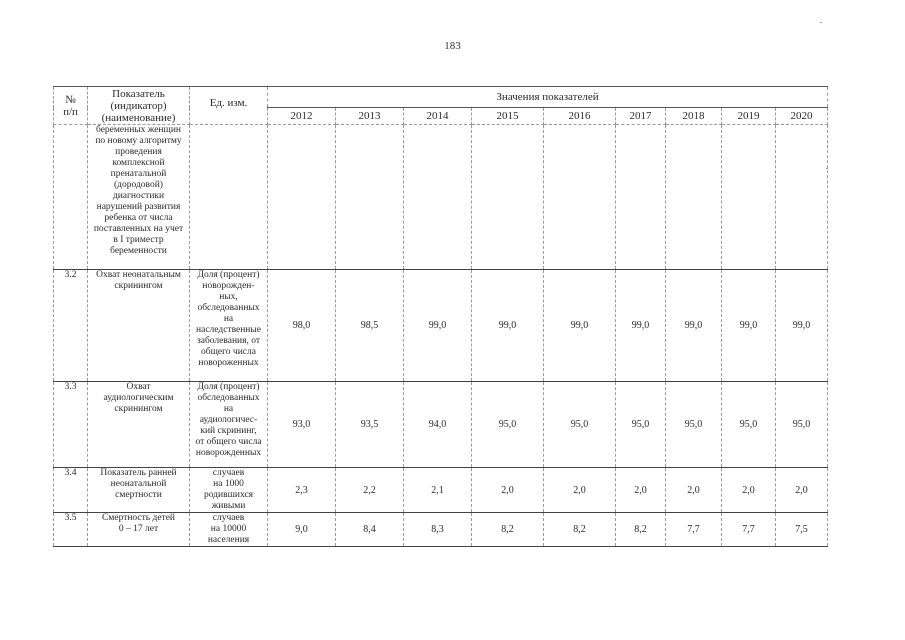 The width and height of the screenshot is (905, 640). I want to click on row-value-2018: 2,0, so click(693, 490).